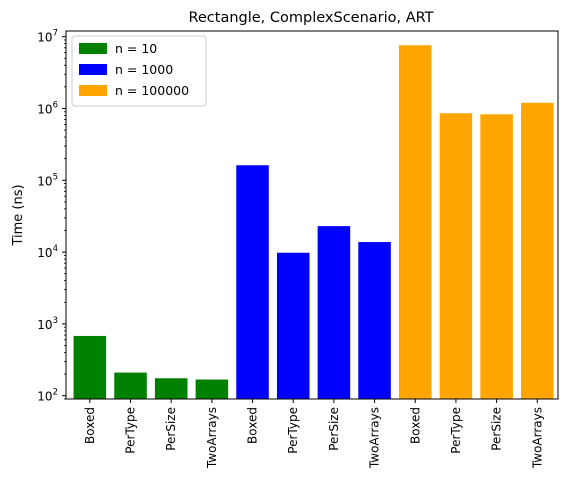 The width and height of the screenshot is (570, 494). I want to click on legend: n = 10 n = 1000 n = 100000, so click(139, 71).